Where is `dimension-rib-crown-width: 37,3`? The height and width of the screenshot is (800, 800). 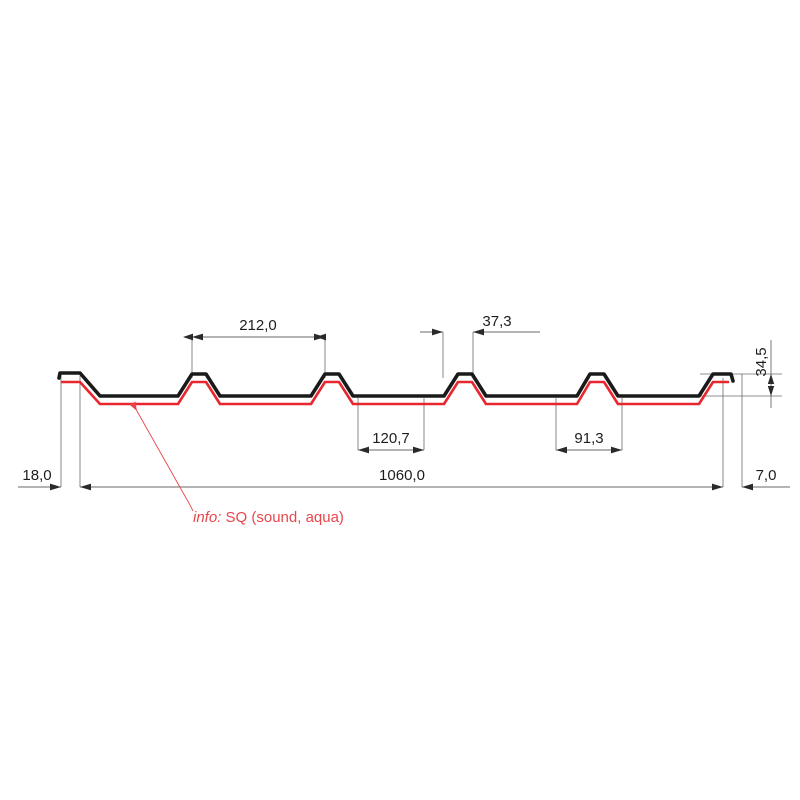
dimension-rib-crown-width: 37,3 is located at coordinates (480, 324).